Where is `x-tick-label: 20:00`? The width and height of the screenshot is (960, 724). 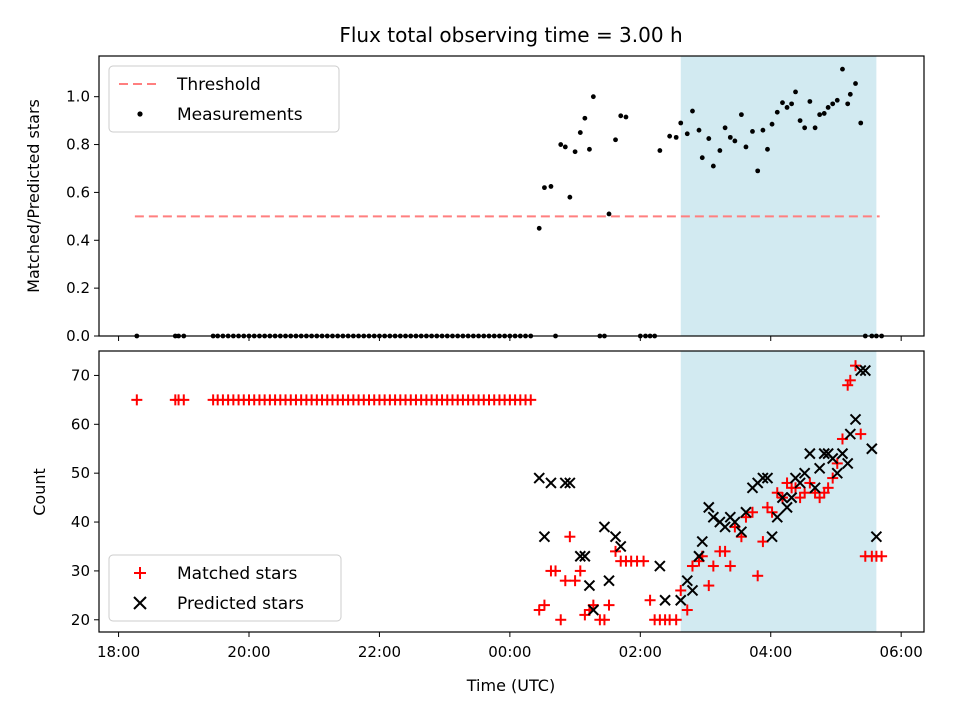
x-tick-label: 20:00 is located at coordinates (248, 652).